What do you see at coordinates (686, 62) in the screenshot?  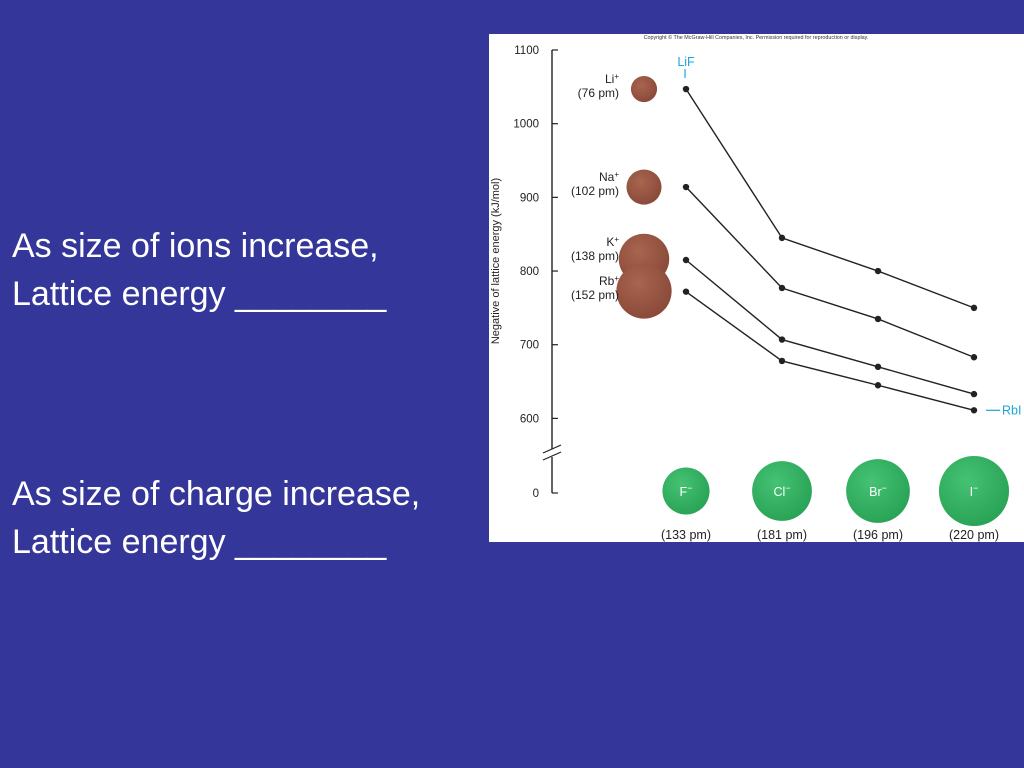 I see `annotation-label: LiF` at bounding box center [686, 62].